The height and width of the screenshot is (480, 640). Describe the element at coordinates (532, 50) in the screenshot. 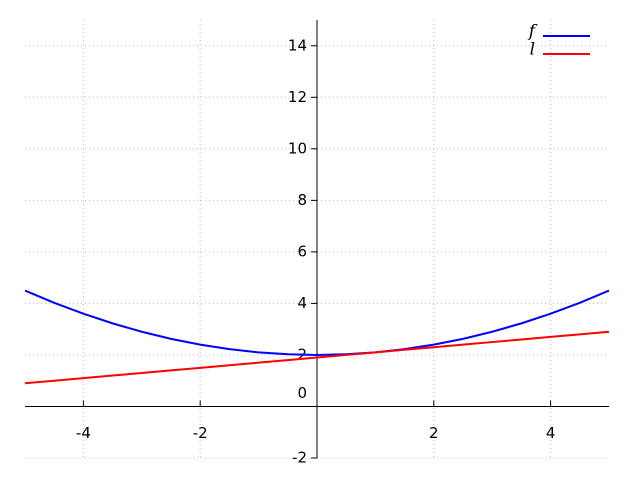

I see `legend-label: l` at that location.